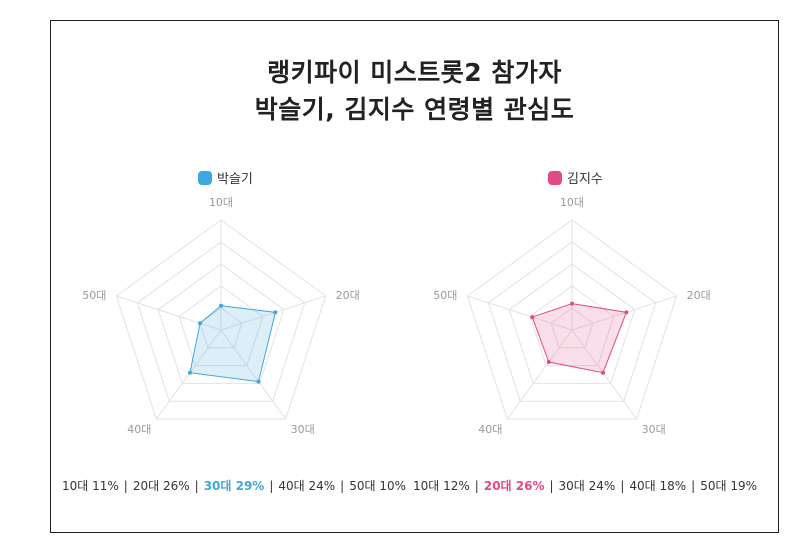  I want to click on radar-right-axis-label: 30대, so click(654, 429).